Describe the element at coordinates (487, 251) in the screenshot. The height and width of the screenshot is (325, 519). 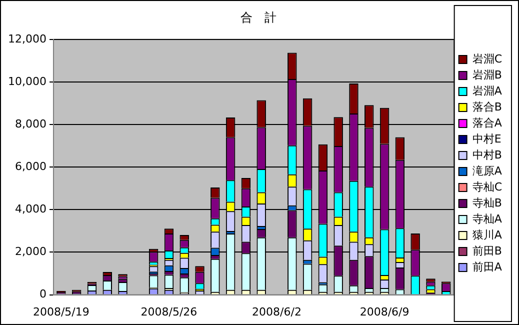
I see `legend-label: 前田B` at that location.